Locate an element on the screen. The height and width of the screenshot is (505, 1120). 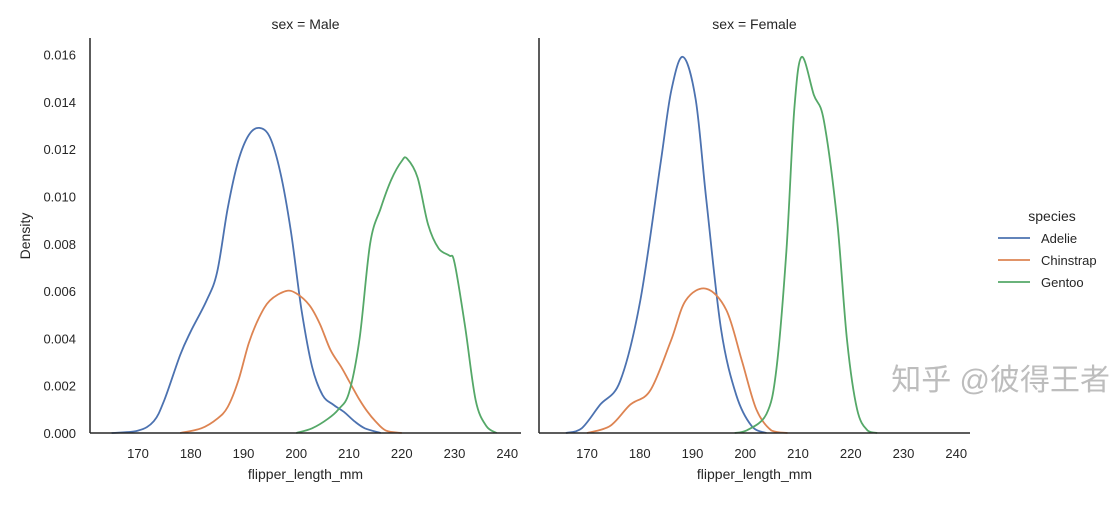
panel-title: sex = Female is located at coordinates (754, 24).